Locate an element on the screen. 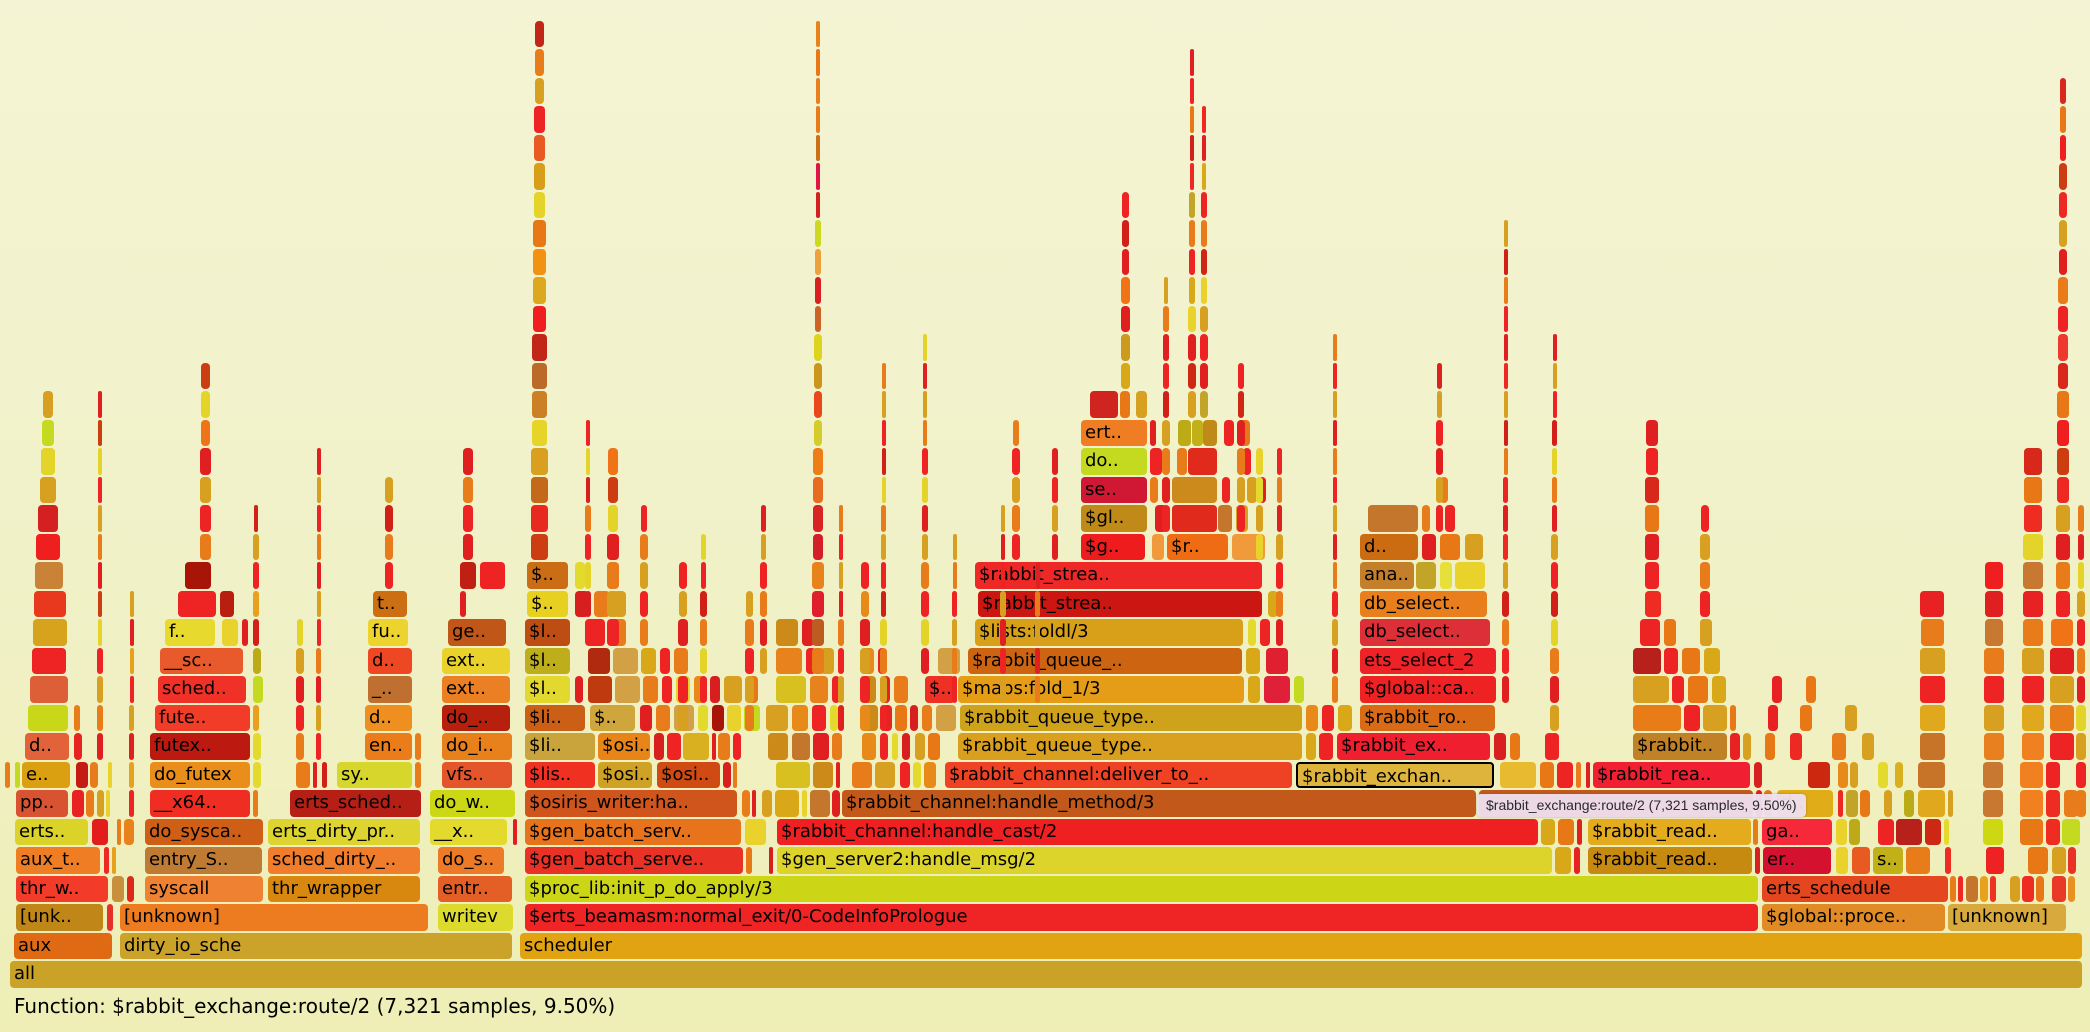 This screenshot has width=2090, height=1032. flame-frame: do_futex is located at coordinates (200, 774).